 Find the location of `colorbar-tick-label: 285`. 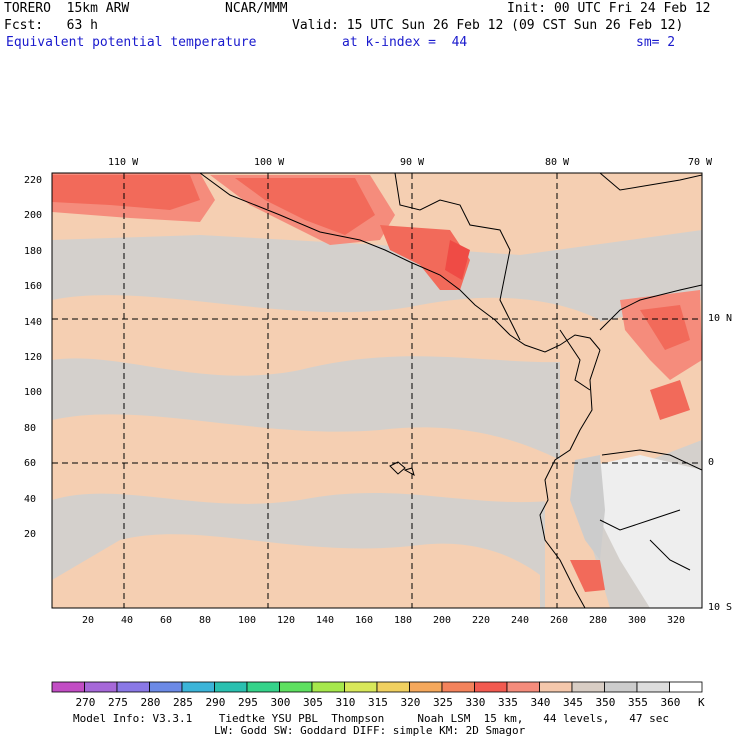

colorbar-tick-label: 285 is located at coordinates (183, 702).